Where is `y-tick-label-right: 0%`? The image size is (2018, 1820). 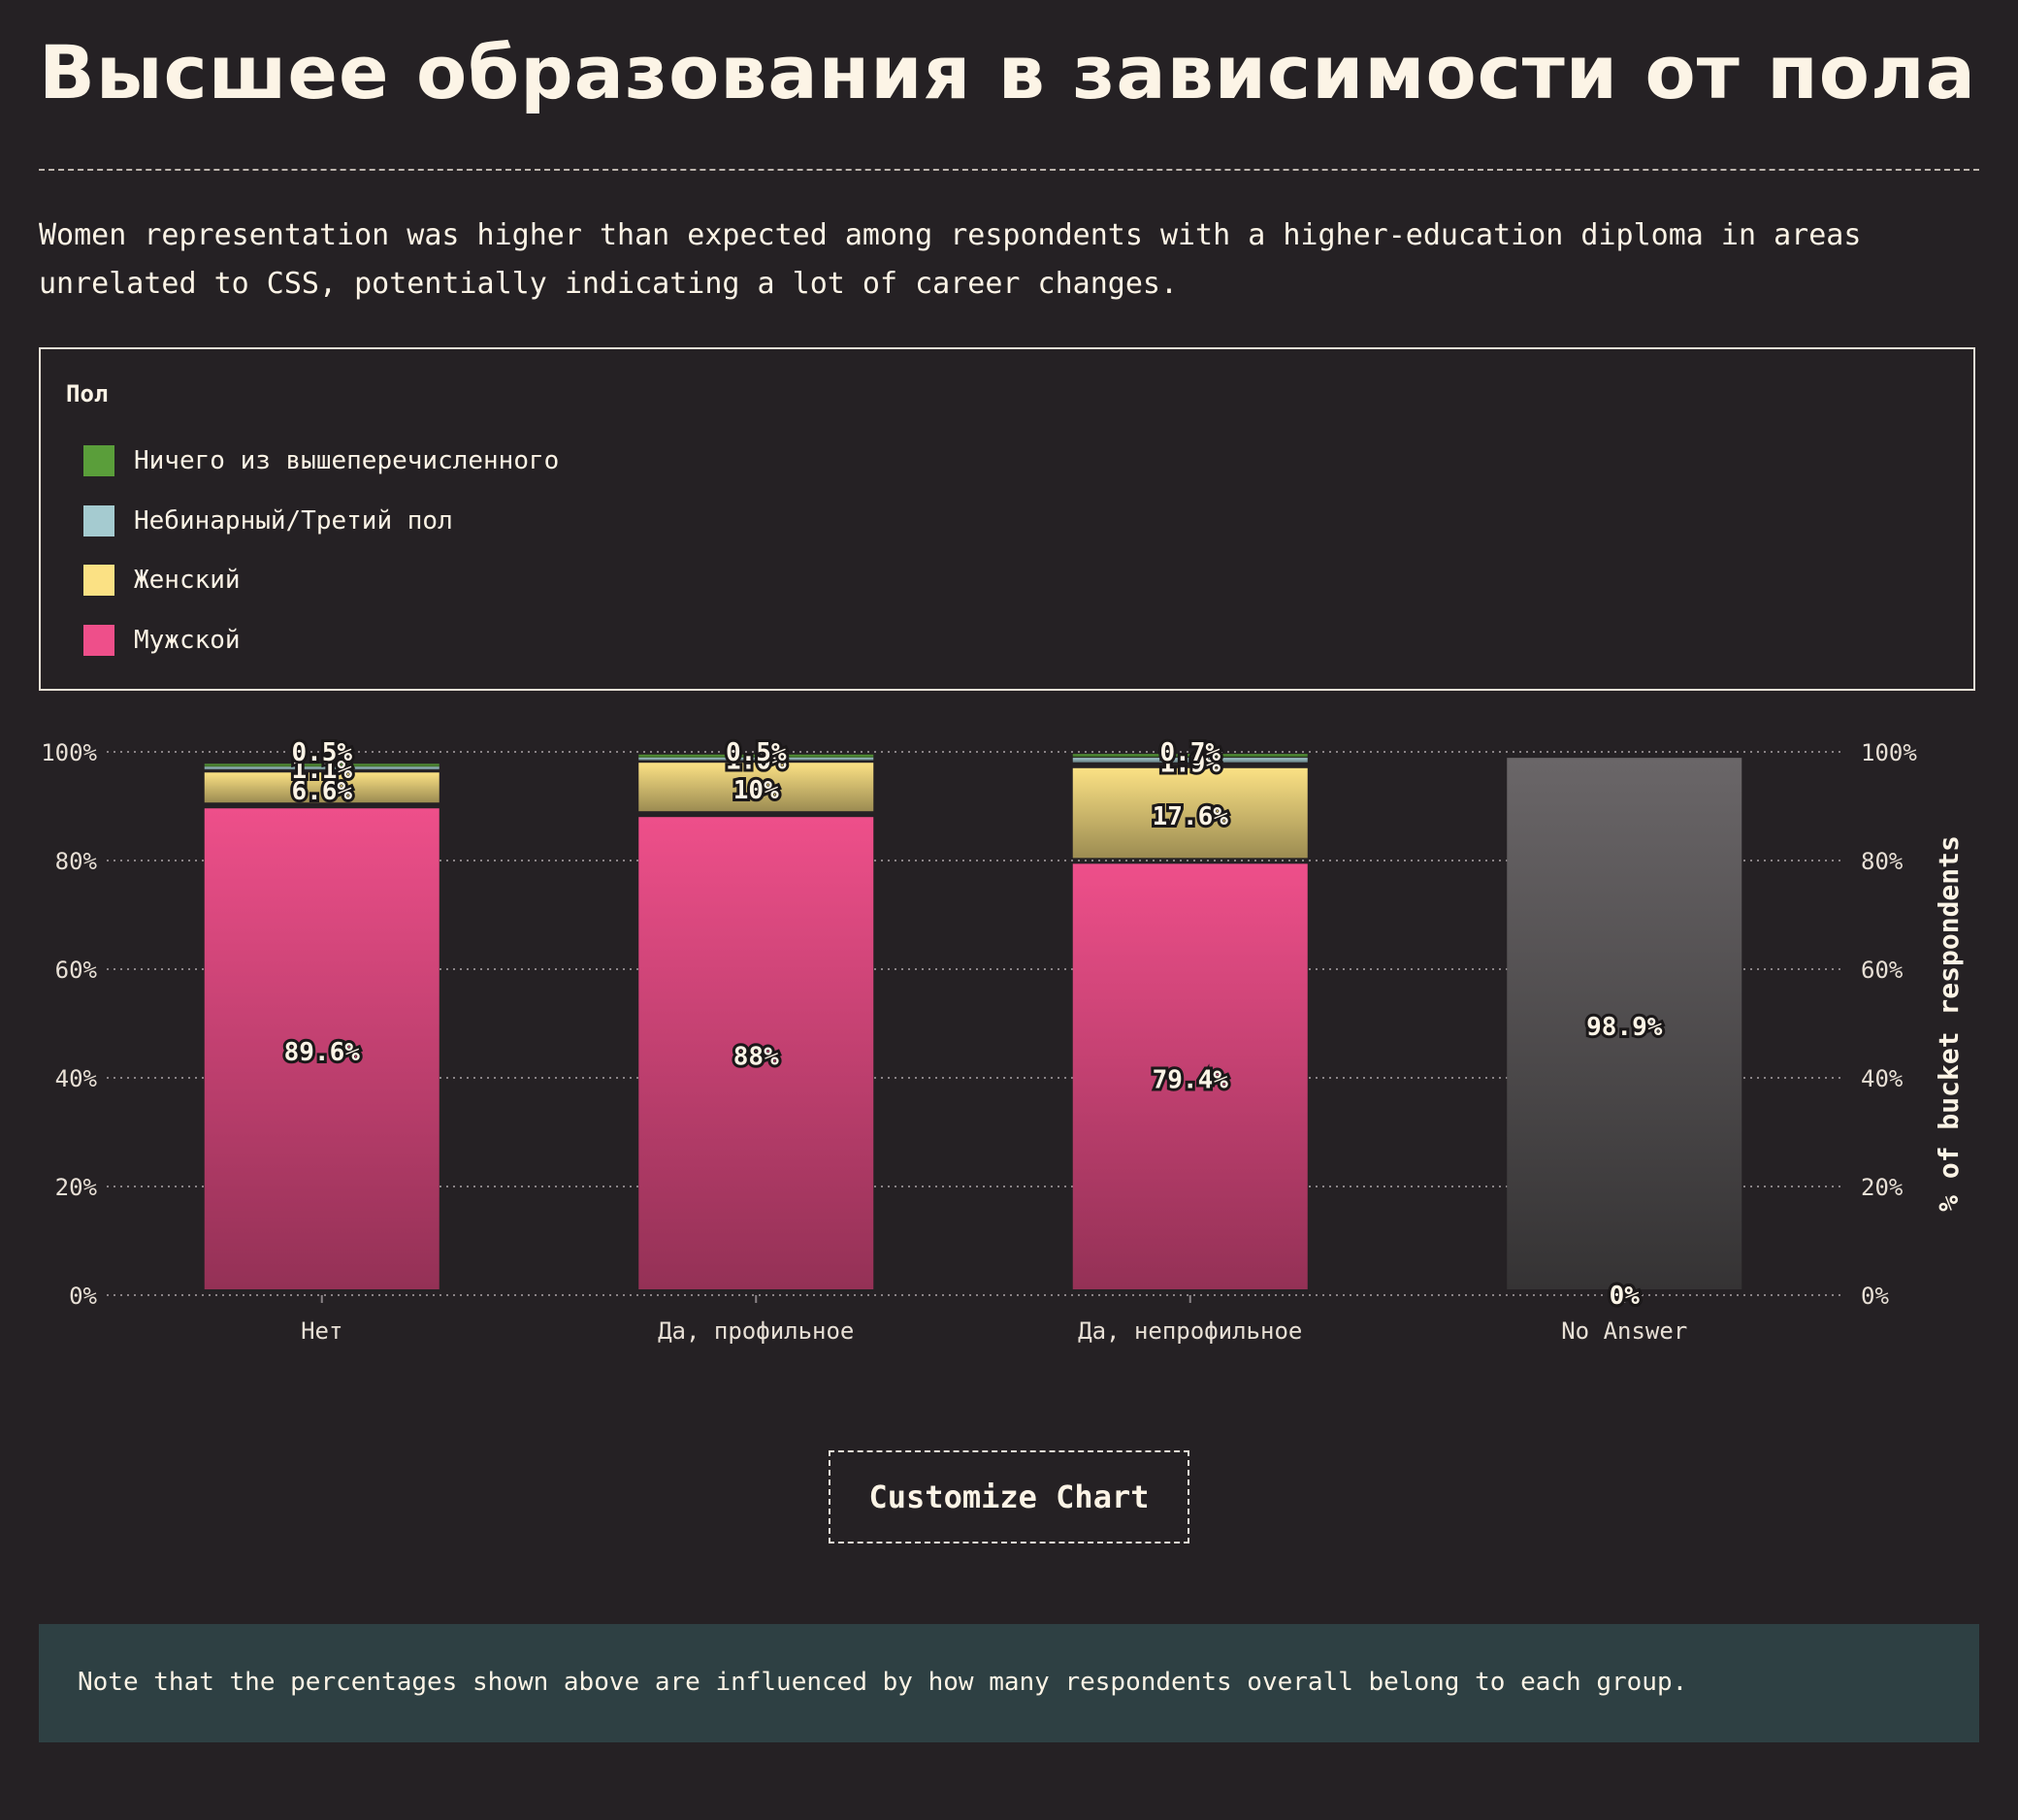
y-tick-label-right: 0% is located at coordinates (1875, 1296).